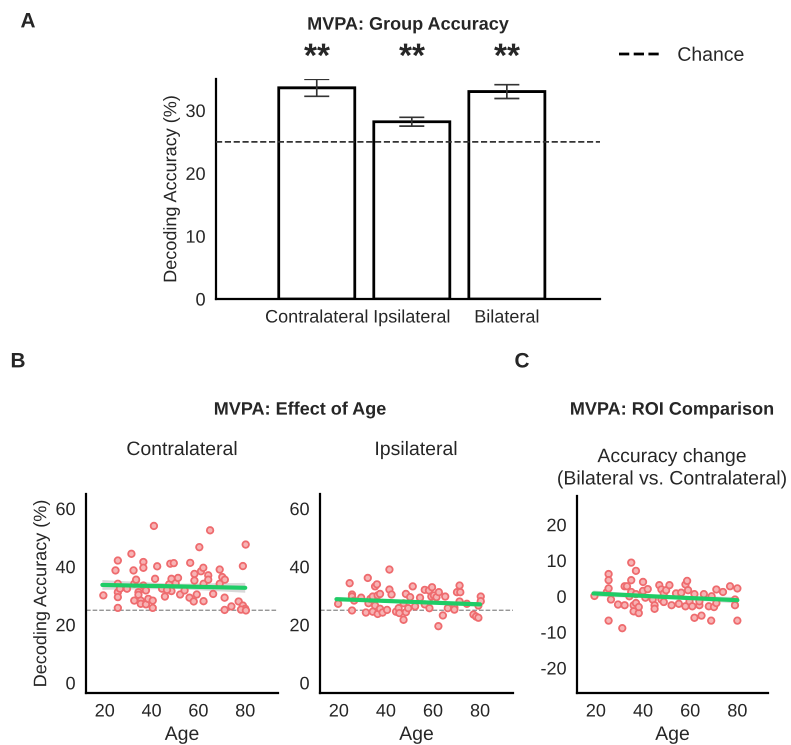 This screenshot has width=791, height=745. I want to click on y-tick-label: -10, so click(553, 632).